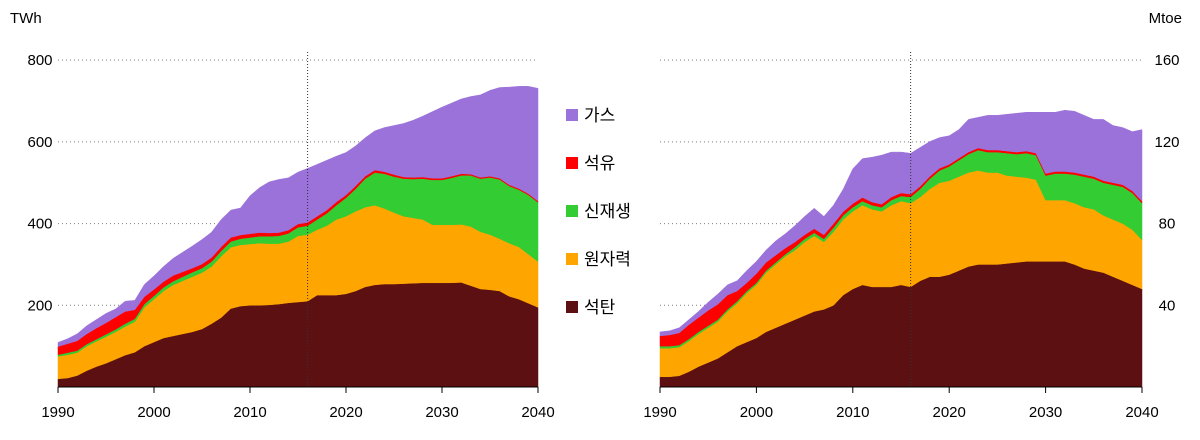 The width and height of the screenshot is (1200, 440). I want to click on left-y-tick-label: 400, so click(39, 224).